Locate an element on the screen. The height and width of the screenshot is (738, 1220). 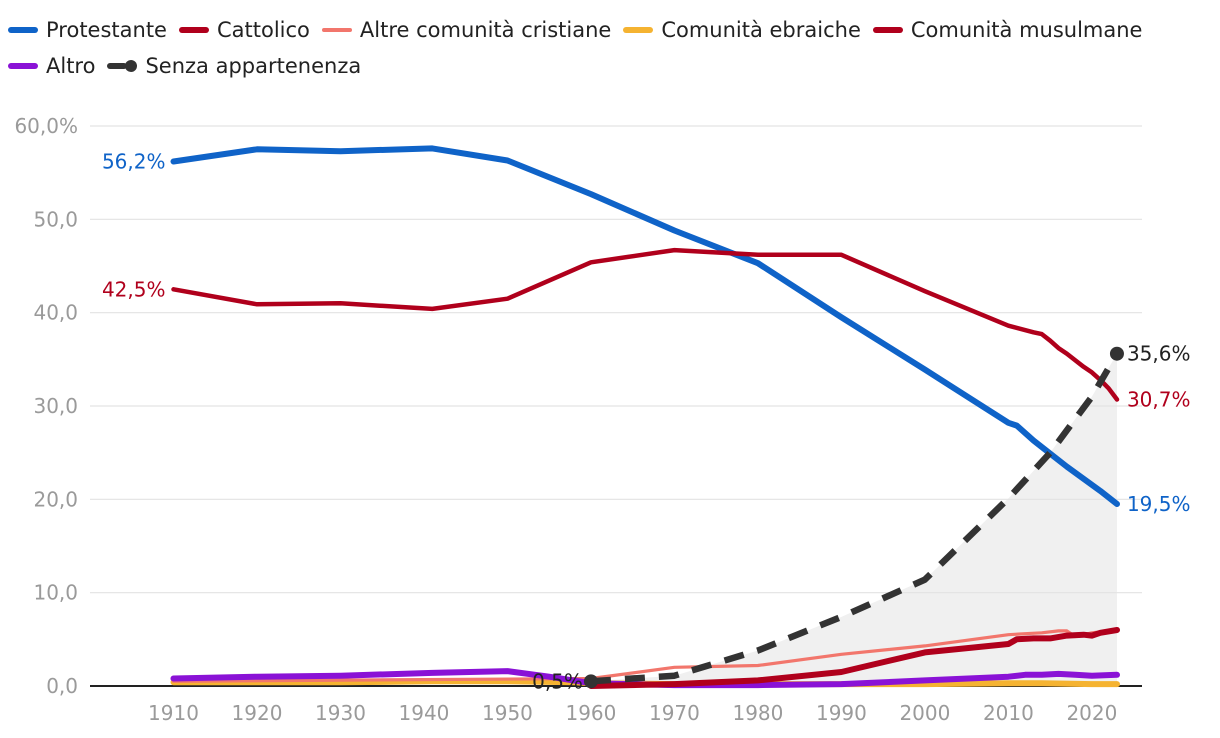
y-tick-label: 50,0 is located at coordinates (55, 219).